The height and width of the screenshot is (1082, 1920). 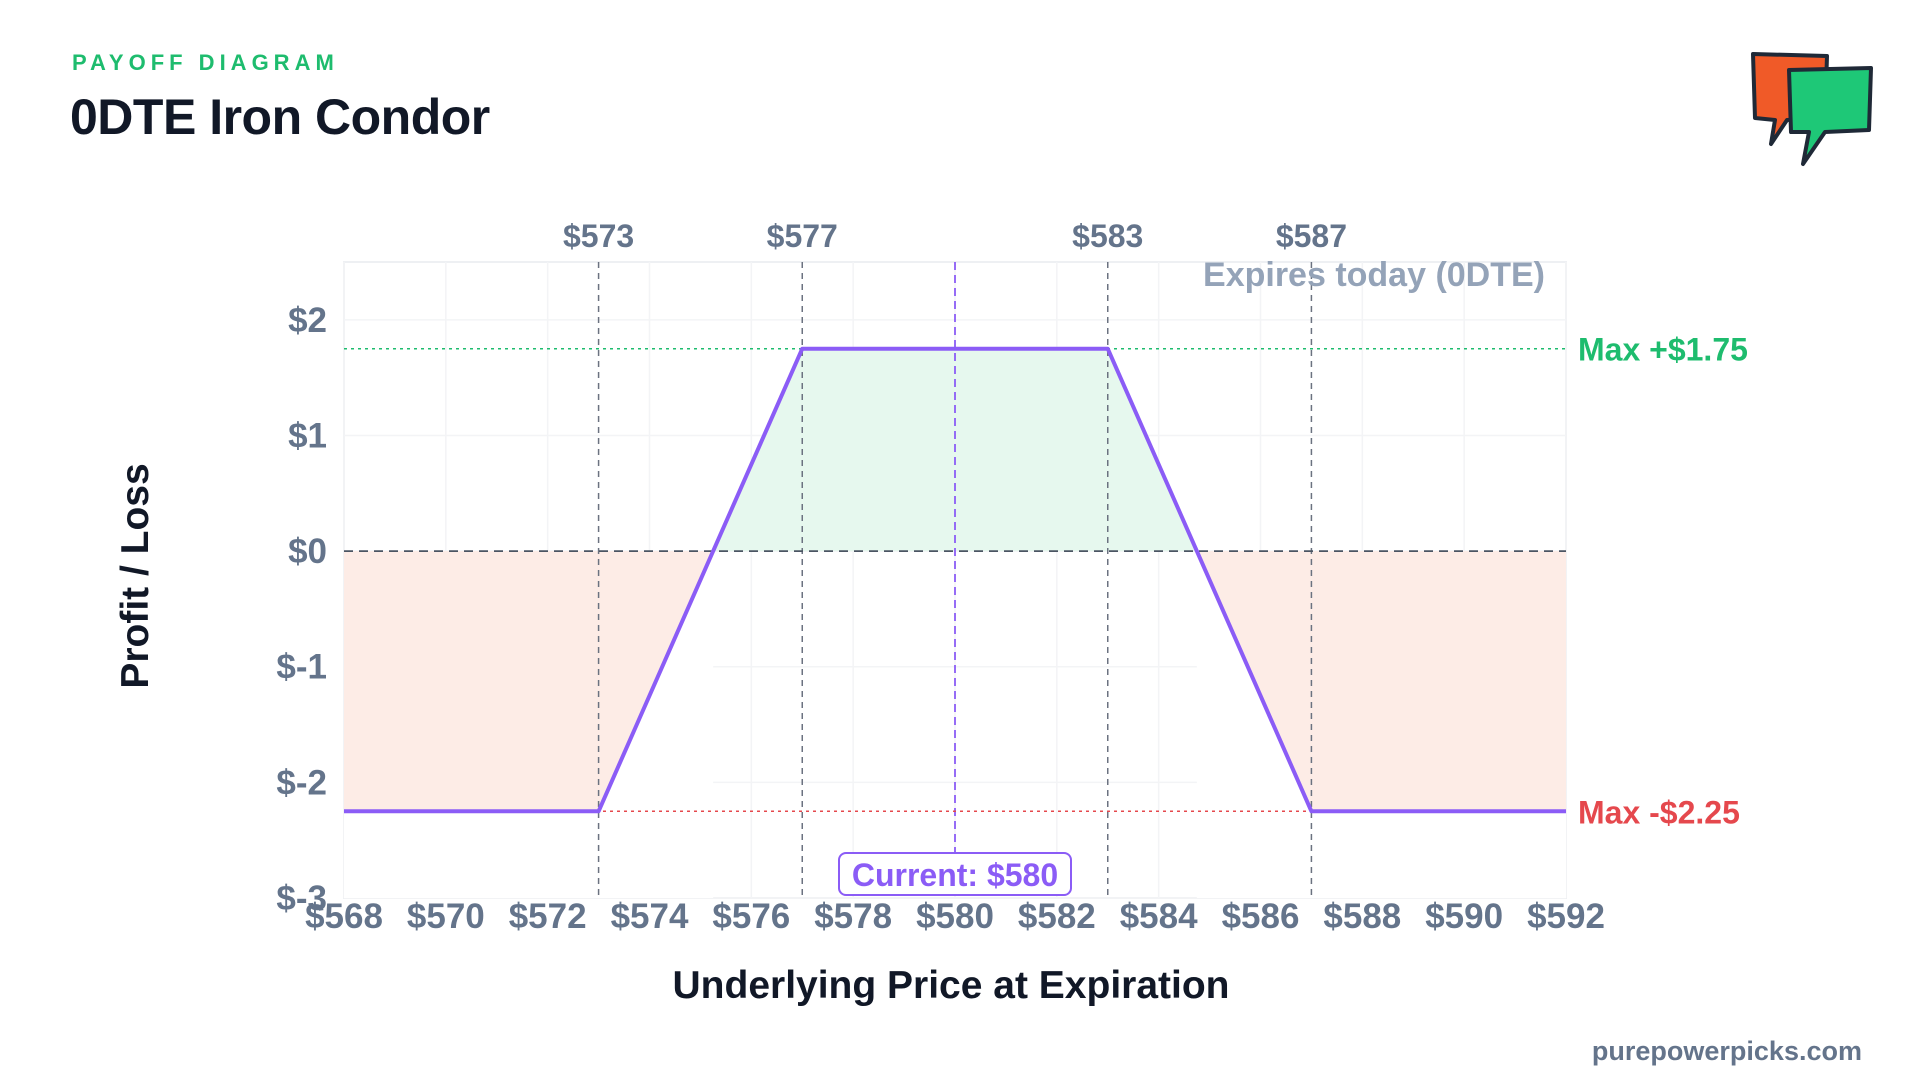 I want to click on y-axis-title: Profit / Loss, so click(x=135, y=575).